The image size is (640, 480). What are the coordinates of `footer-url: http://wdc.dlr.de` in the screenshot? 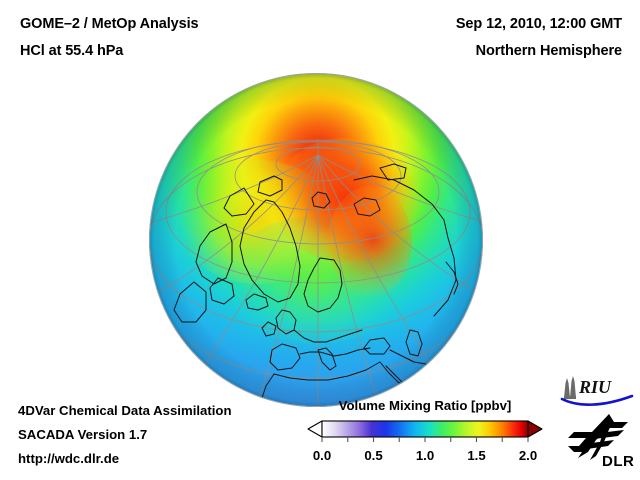 It's located at (69, 458).